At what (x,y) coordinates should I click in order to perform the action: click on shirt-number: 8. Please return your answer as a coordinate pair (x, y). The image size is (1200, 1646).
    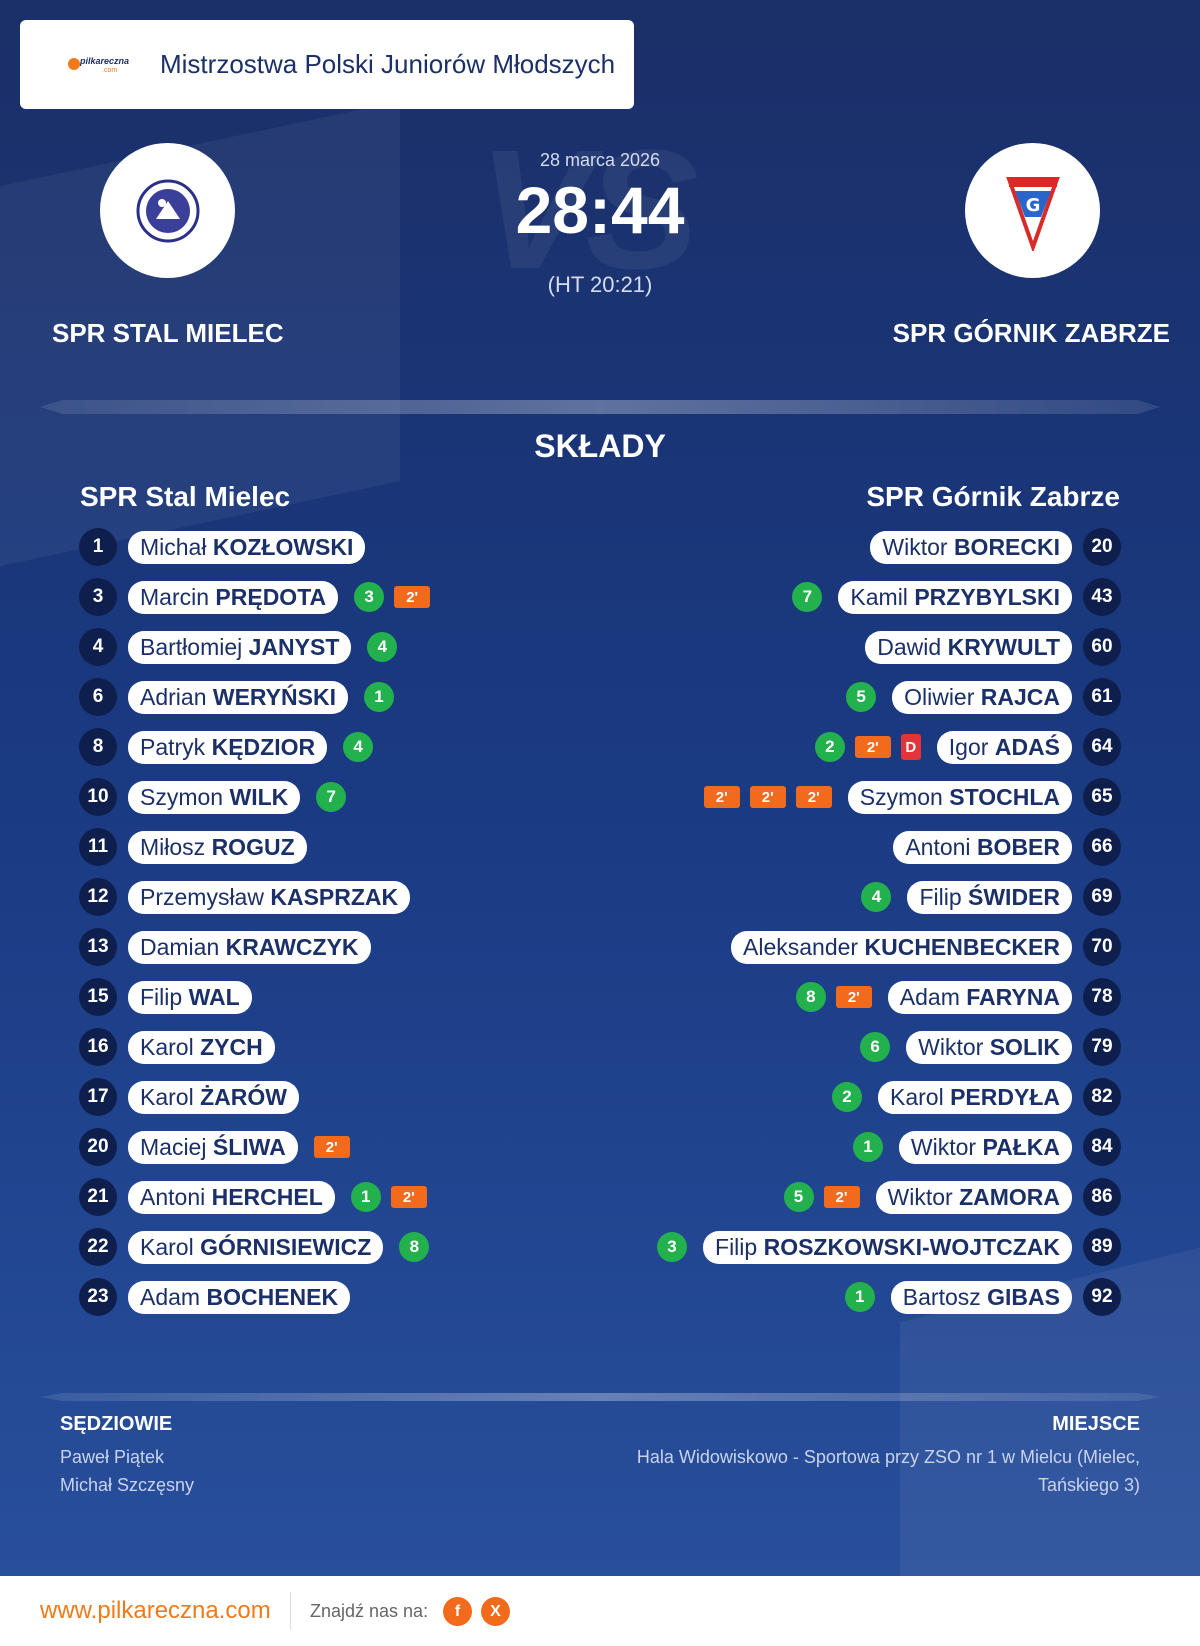
    Looking at the image, I should click on (98, 747).